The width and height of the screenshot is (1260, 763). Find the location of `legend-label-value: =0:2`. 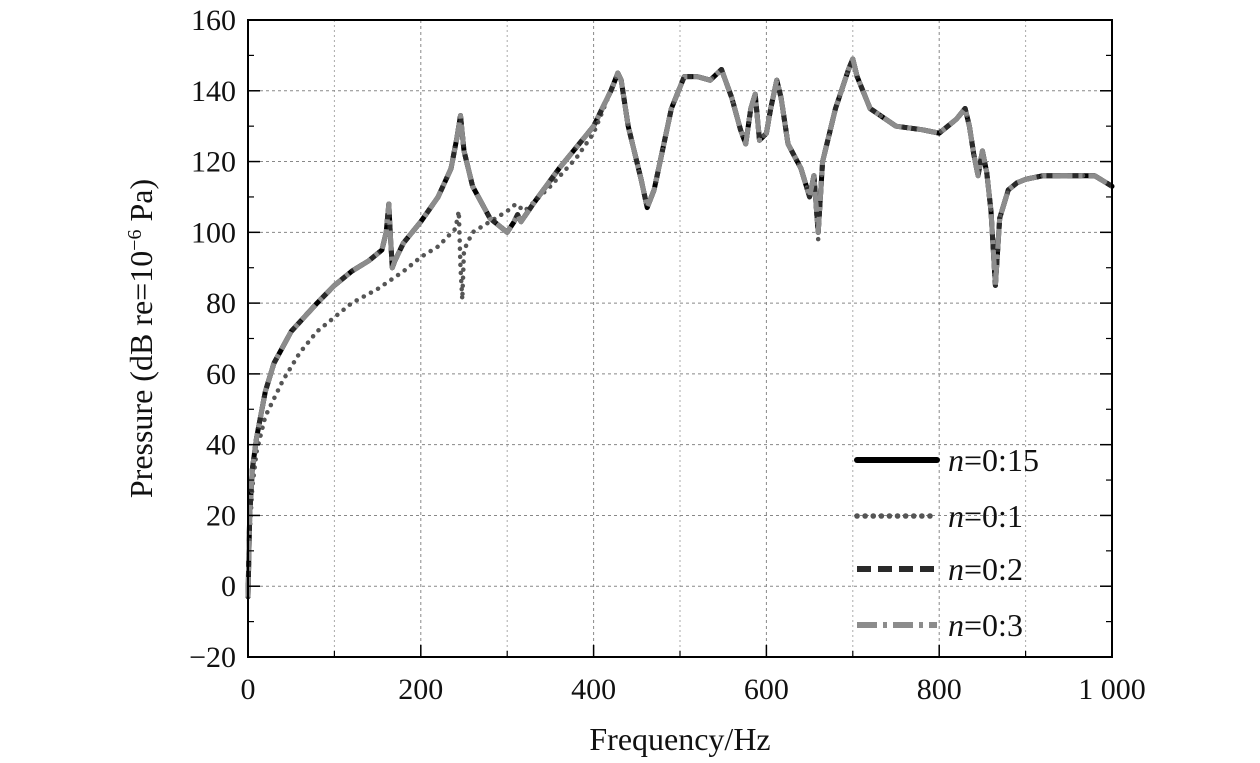

legend-label-value: =0:2 is located at coordinates (993, 569).